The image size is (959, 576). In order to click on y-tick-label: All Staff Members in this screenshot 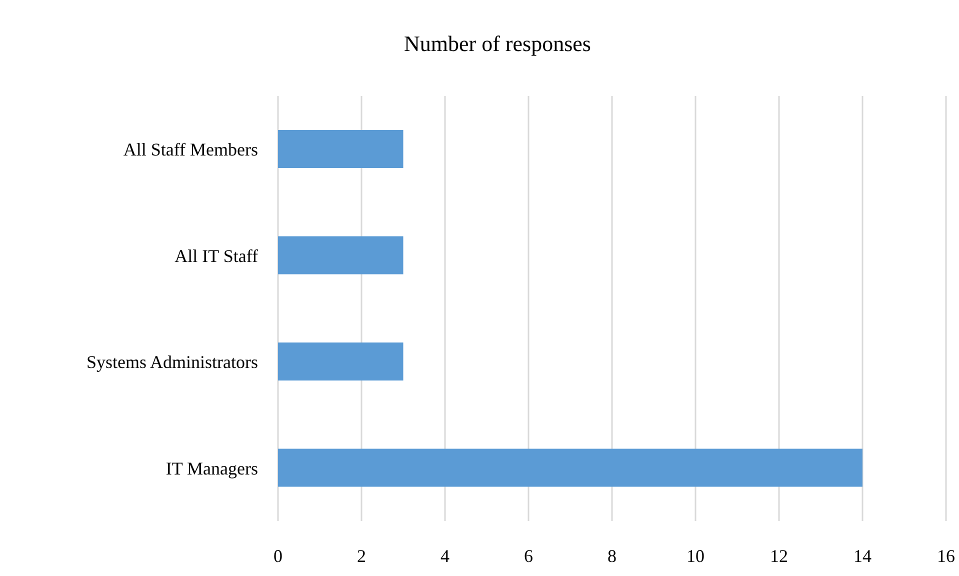, I will do `click(190, 150)`.